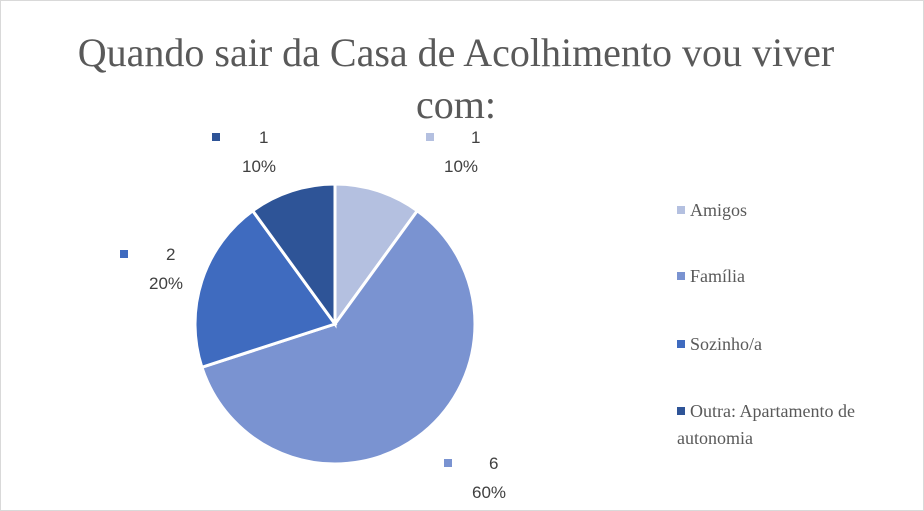 This screenshot has height=511, width=924. I want to click on percent-label: 20%, so click(166, 283).